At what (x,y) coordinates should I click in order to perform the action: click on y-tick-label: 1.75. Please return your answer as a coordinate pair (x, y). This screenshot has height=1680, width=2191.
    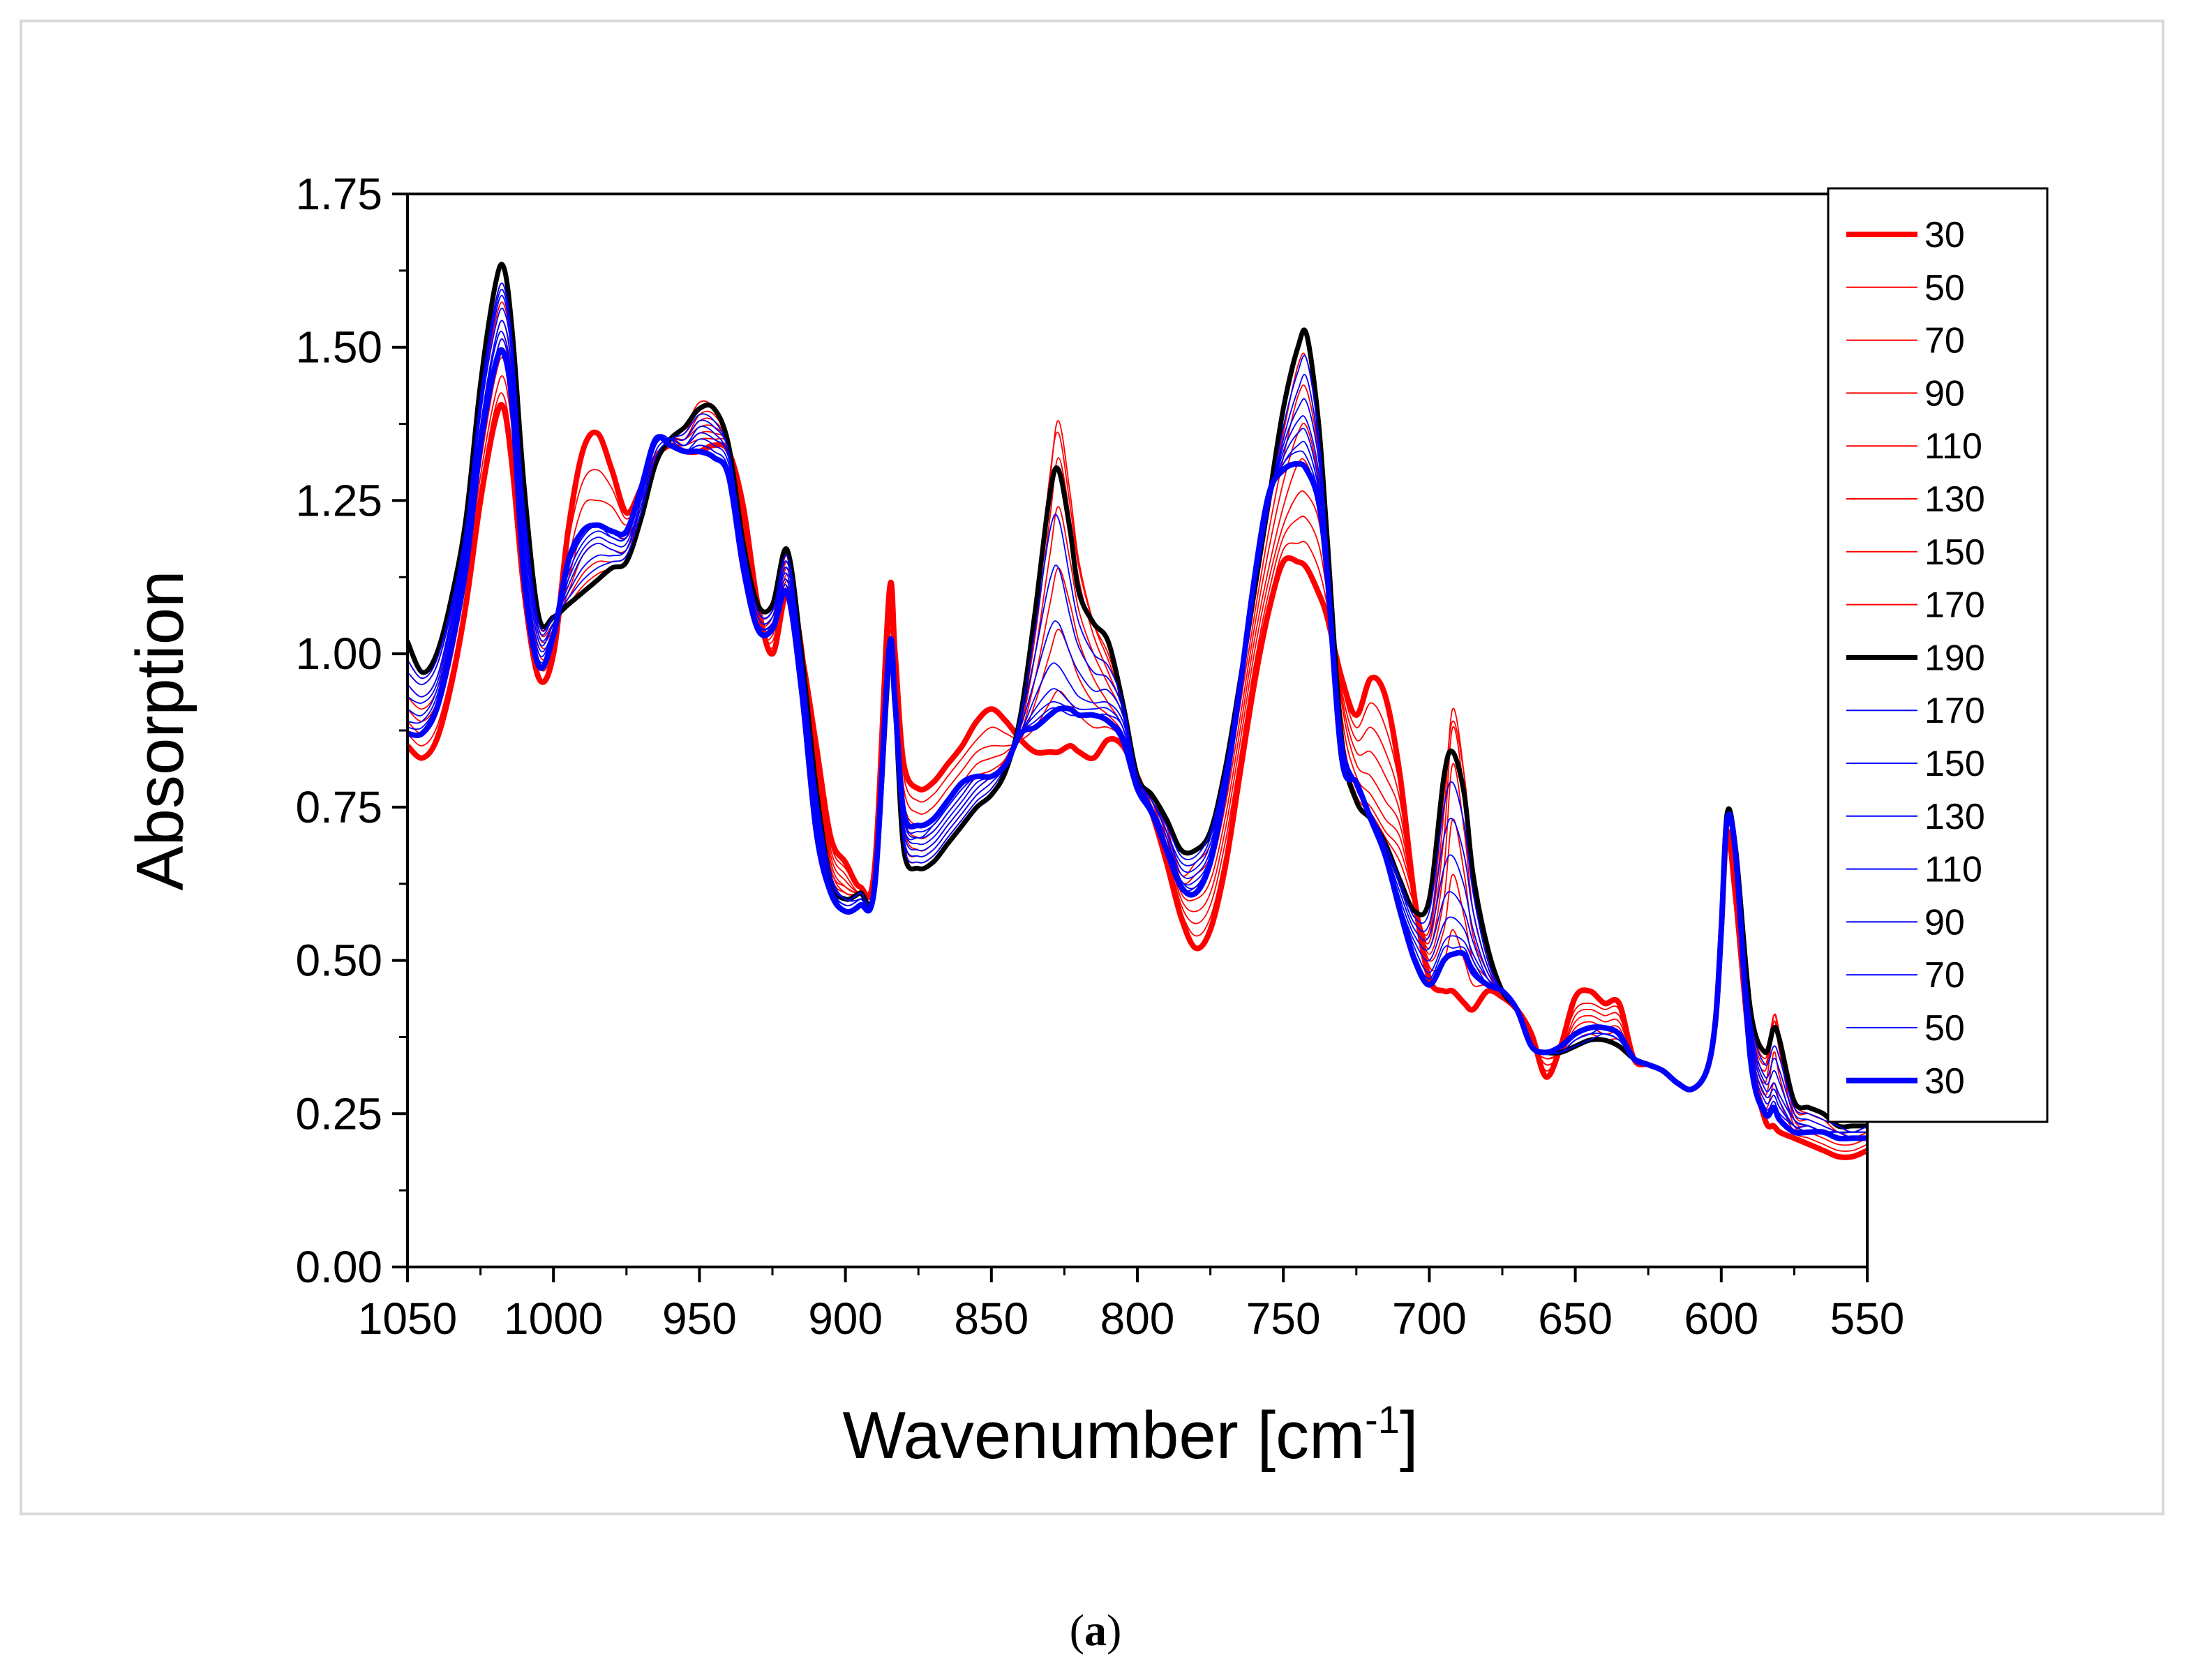
    Looking at the image, I should click on (338, 194).